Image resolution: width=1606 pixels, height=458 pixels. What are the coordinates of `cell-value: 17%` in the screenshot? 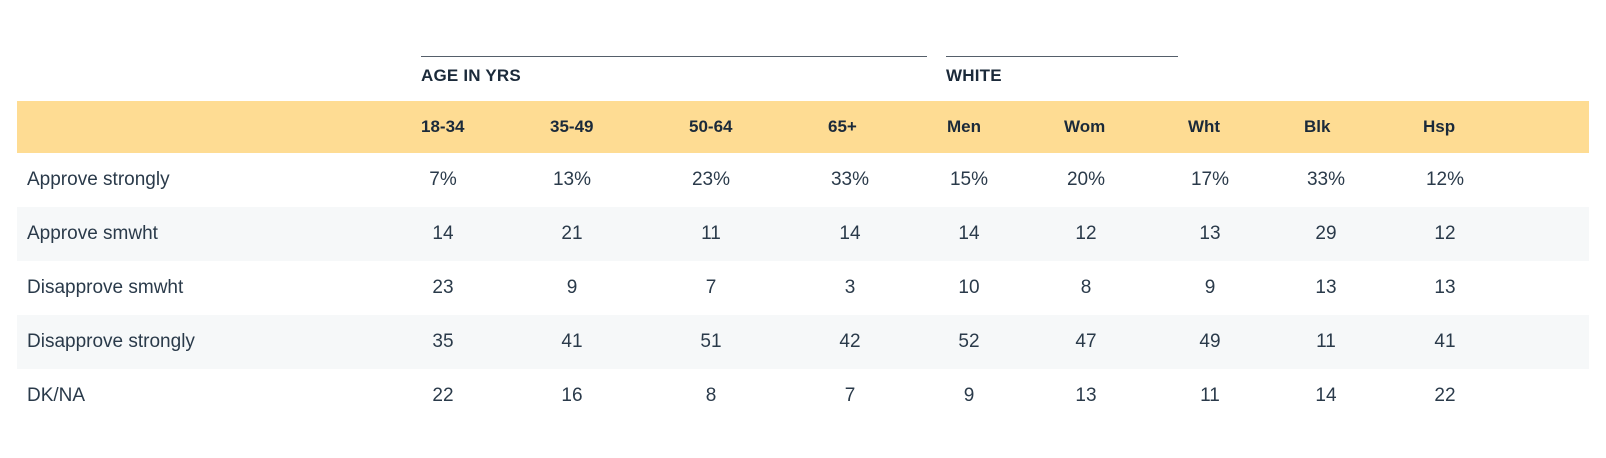 It's located at (1210, 179).